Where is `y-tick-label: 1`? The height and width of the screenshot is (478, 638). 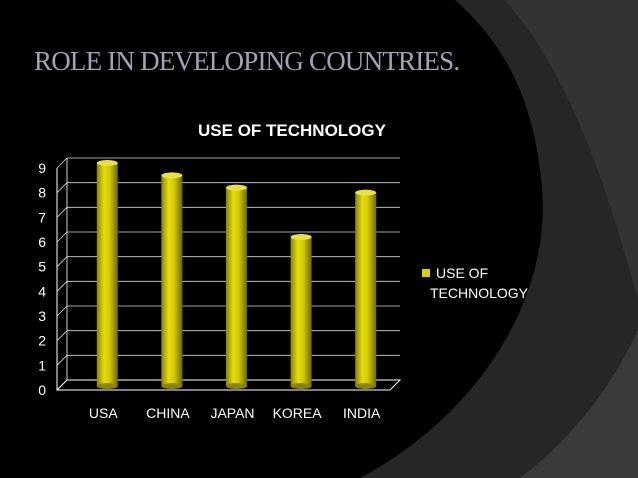
y-tick-label: 1 is located at coordinates (42, 365).